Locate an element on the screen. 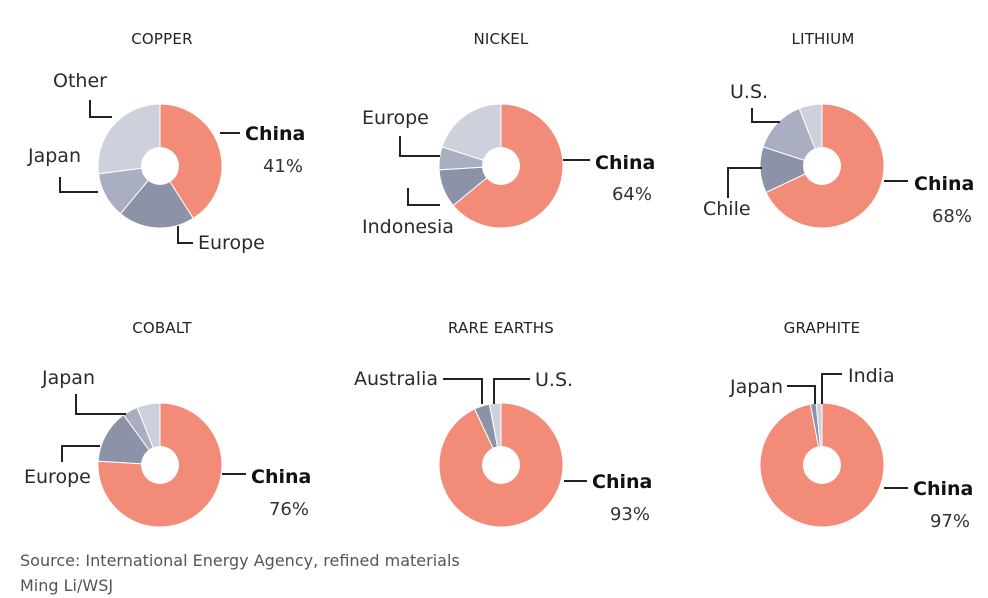  slice-label-lithium-china: China is located at coordinates (944, 184).